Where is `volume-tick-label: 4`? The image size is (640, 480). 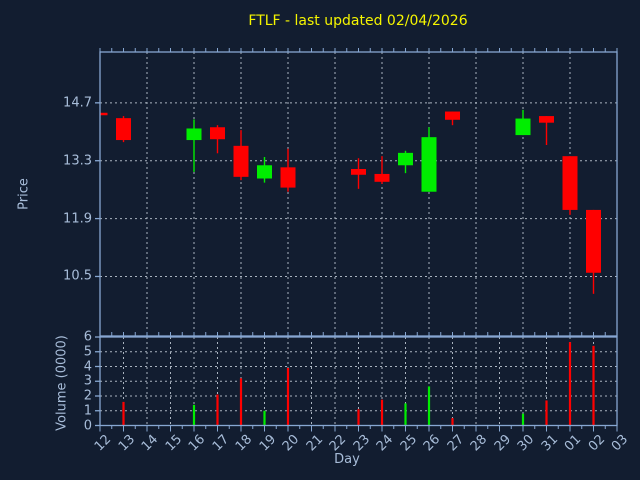 volume-tick-label: 4 is located at coordinates (87, 366).